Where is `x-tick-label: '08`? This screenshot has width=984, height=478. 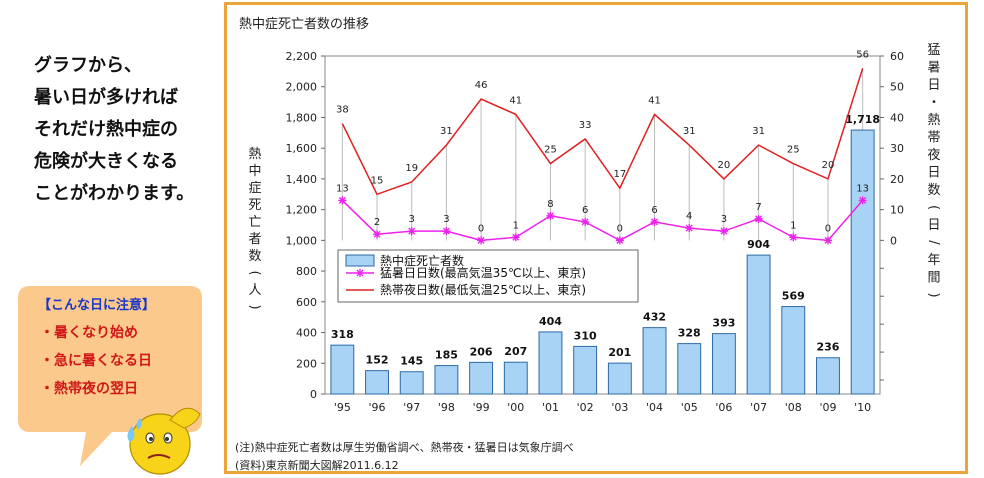
x-tick-label: '08 is located at coordinates (793, 407).